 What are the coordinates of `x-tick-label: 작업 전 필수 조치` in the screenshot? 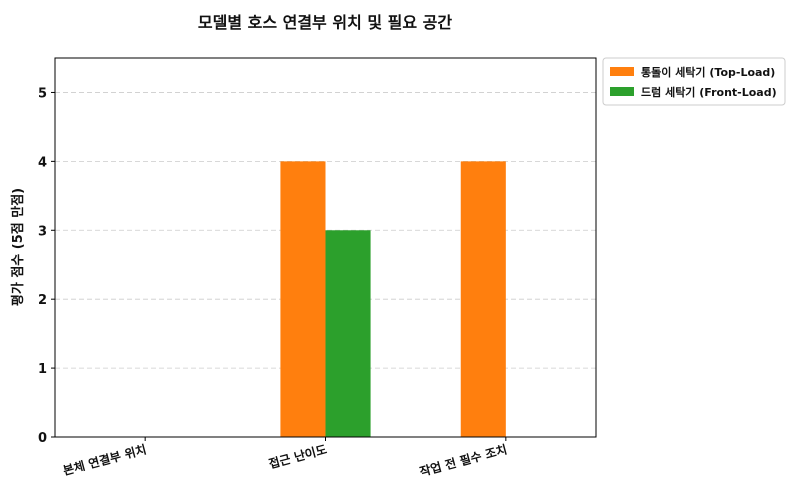 It's located at (463, 460).